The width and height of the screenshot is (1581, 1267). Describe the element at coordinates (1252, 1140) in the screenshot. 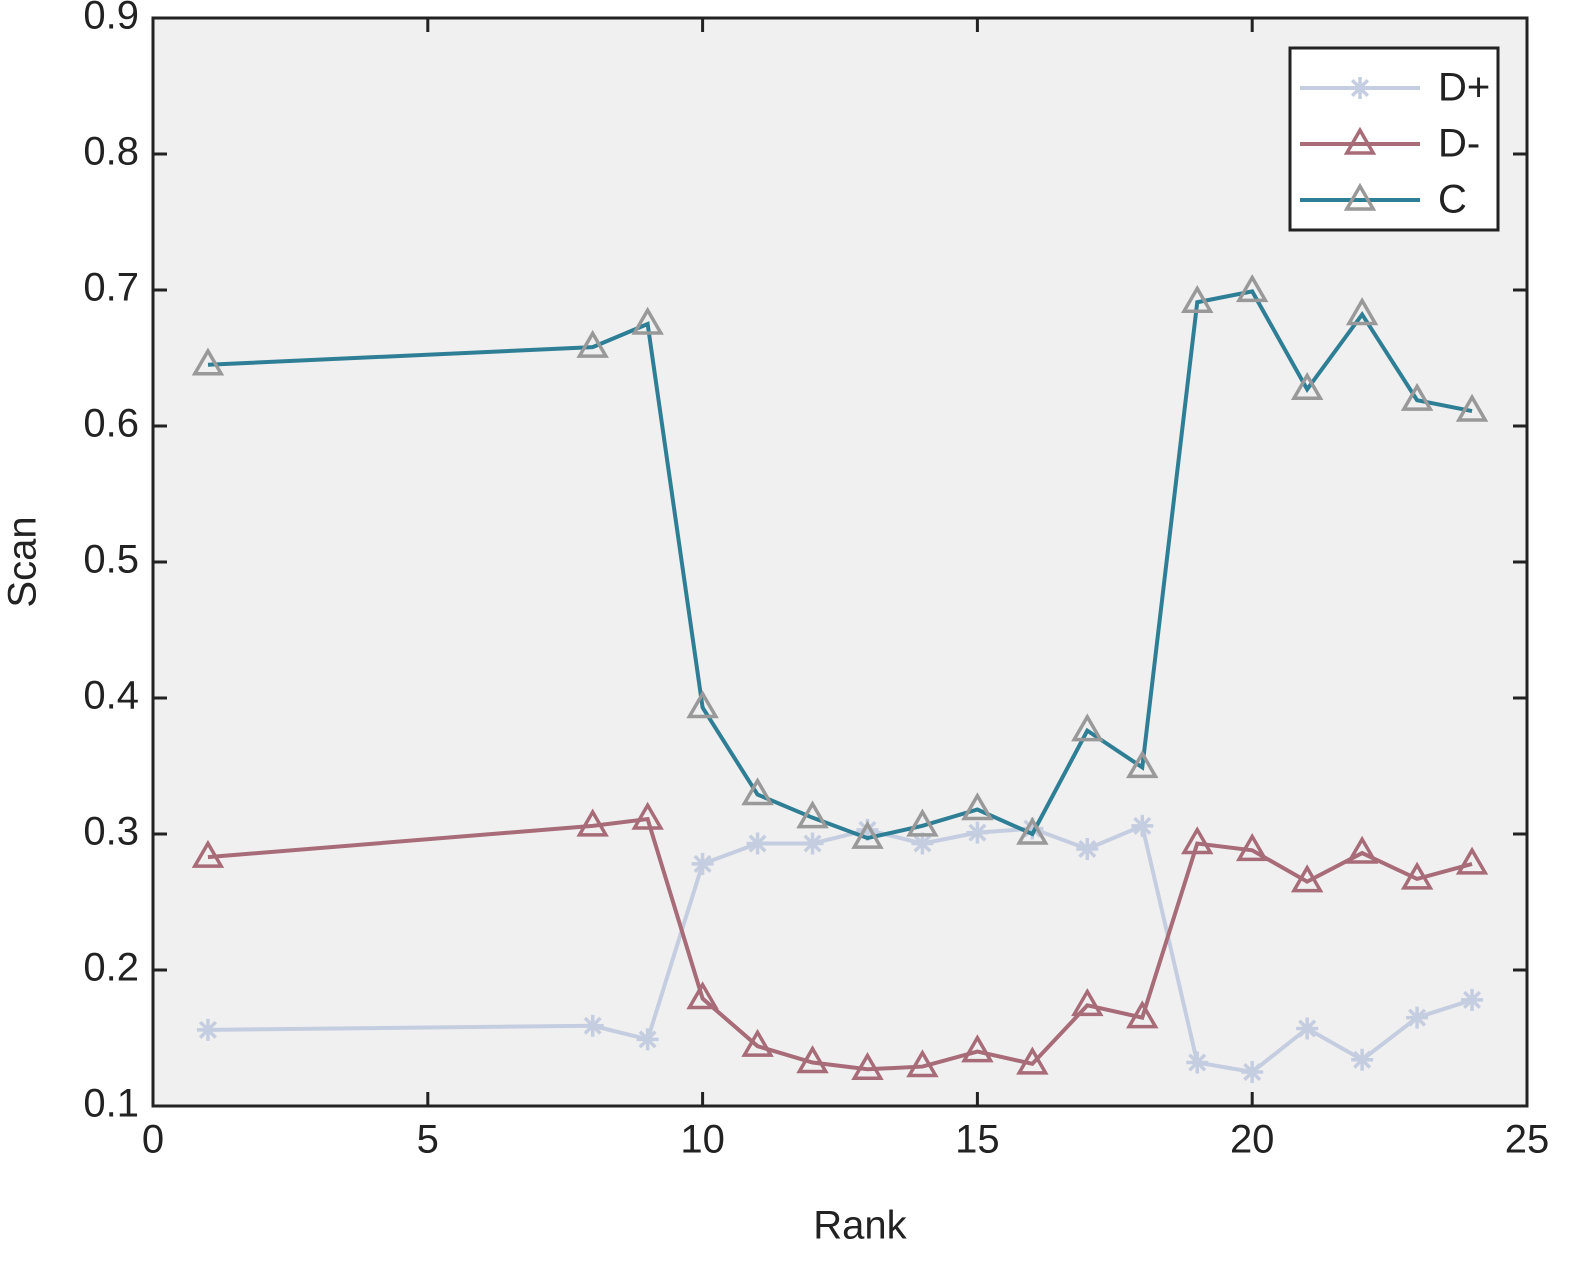

I see `x-tick-label: 20` at that location.